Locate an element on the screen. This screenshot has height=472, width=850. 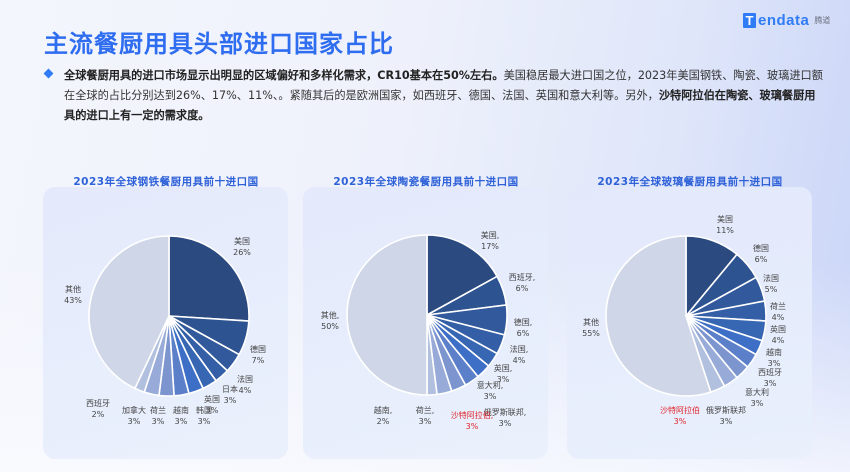
slice-label: 法国, 4% is located at coordinates (519, 354).